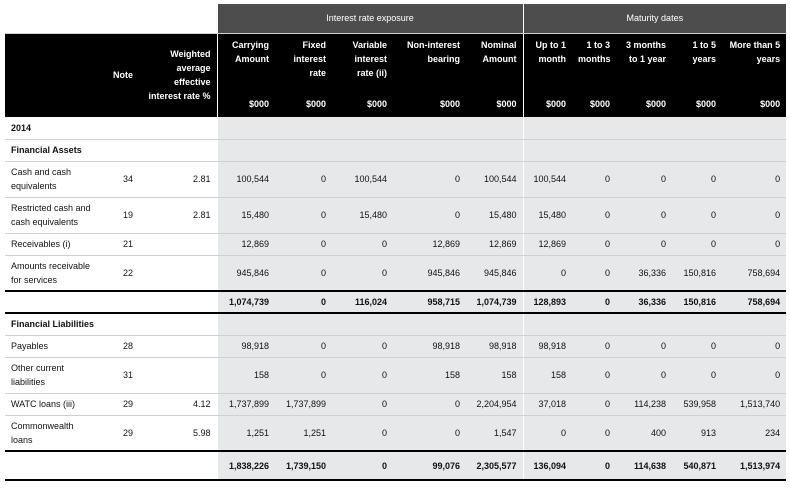 The image size is (790, 489). Describe the element at coordinates (363, 302) in the screenshot. I see `cell-variable: 116,024` at that location.